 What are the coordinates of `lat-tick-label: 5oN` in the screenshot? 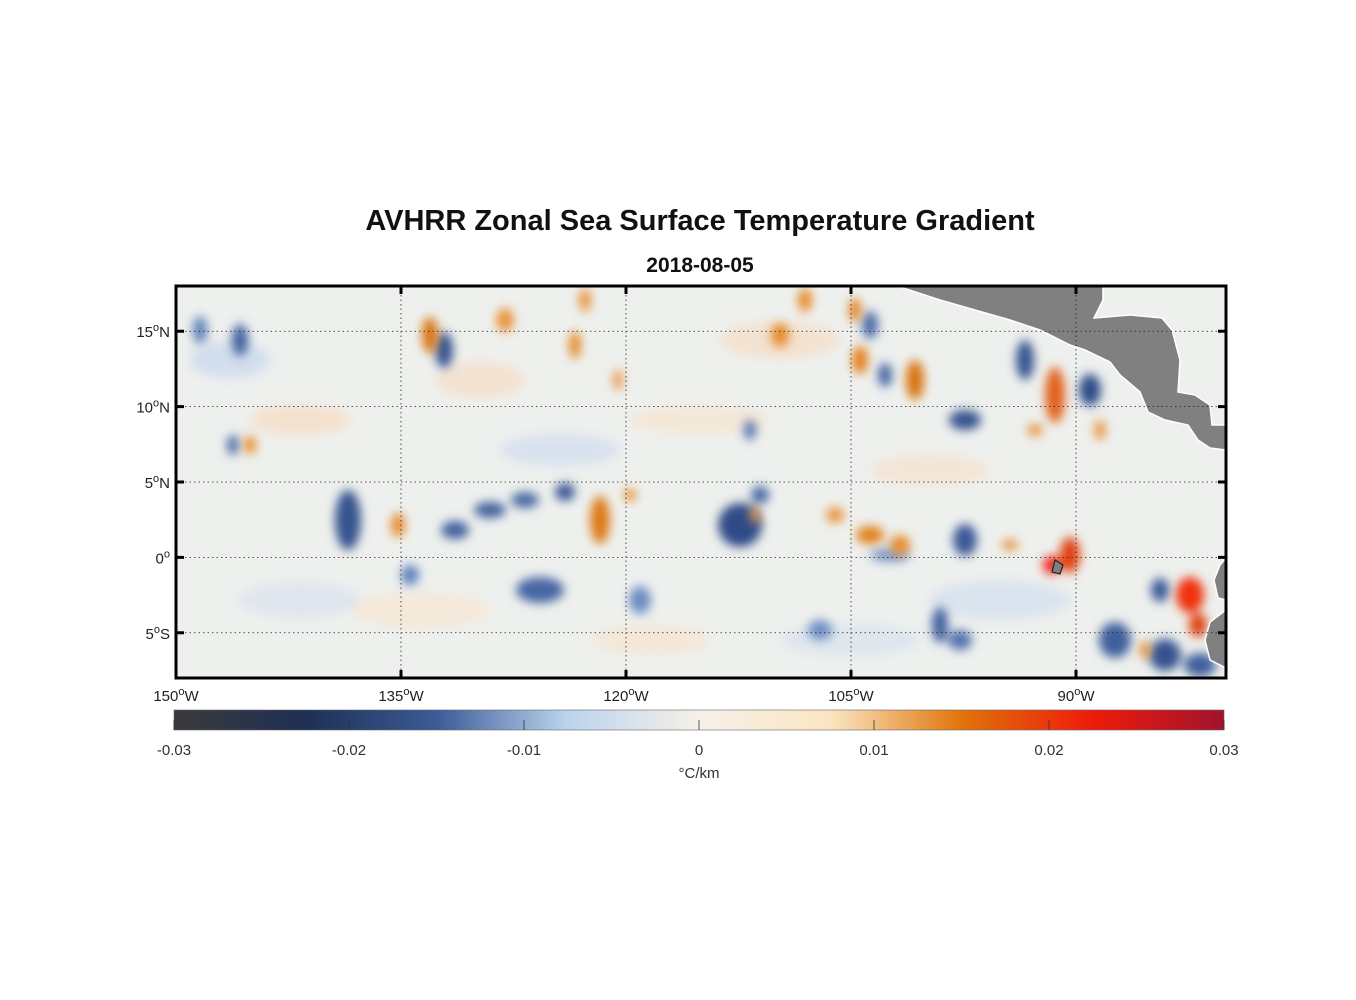 It's located at (157, 482).